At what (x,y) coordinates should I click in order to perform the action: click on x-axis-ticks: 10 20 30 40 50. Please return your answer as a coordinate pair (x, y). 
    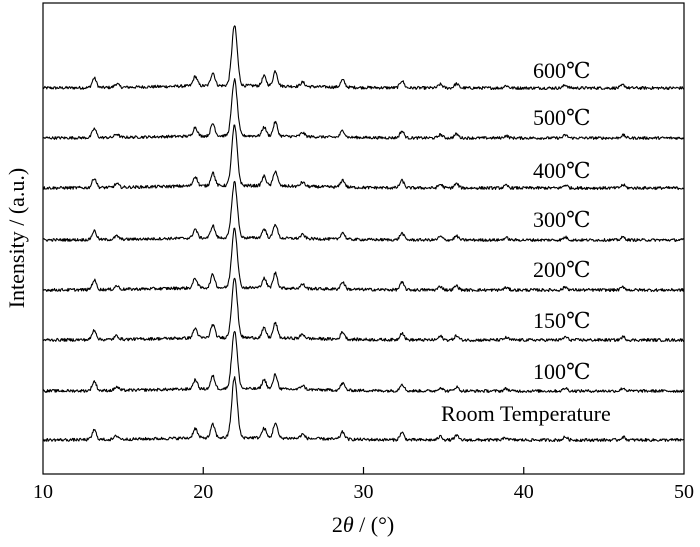
    Looking at the image, I should click on (363, 485).